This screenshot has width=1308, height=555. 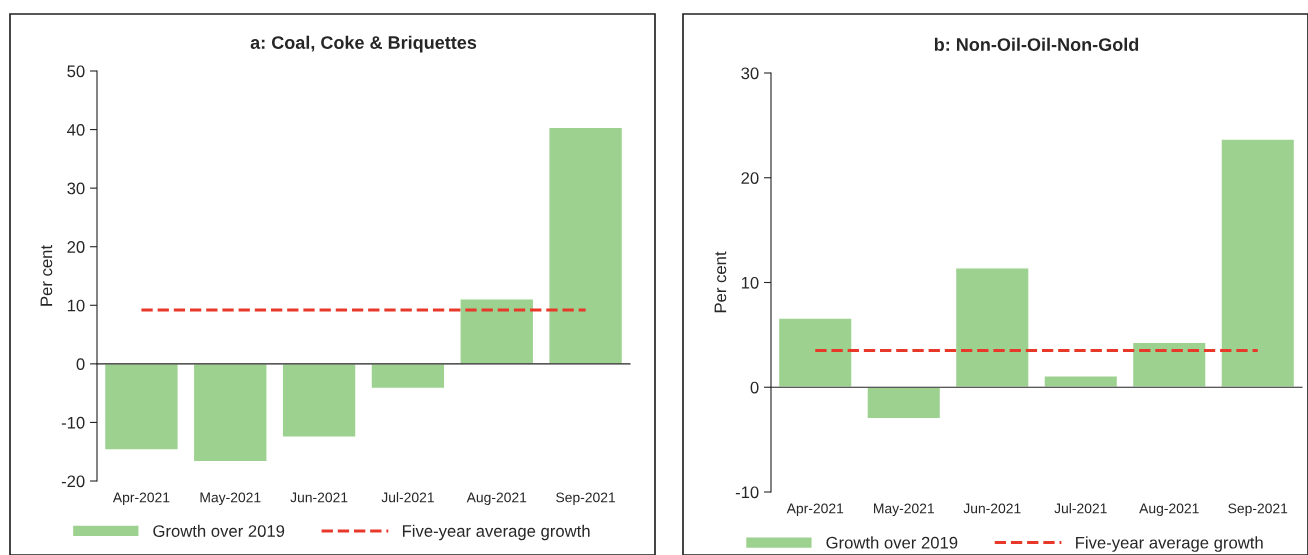 I want to click on y-tick-label: 40, so click(x=76, y=129).